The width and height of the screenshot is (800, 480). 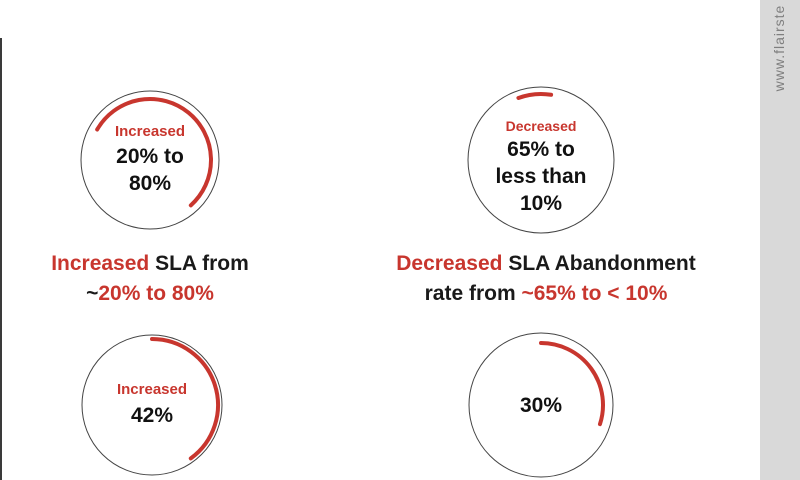 What do you see at coordinates (156, 293) in the screenshot?
I see `caption-highlight: 20% to 80%` at bounding box center [156, 293].